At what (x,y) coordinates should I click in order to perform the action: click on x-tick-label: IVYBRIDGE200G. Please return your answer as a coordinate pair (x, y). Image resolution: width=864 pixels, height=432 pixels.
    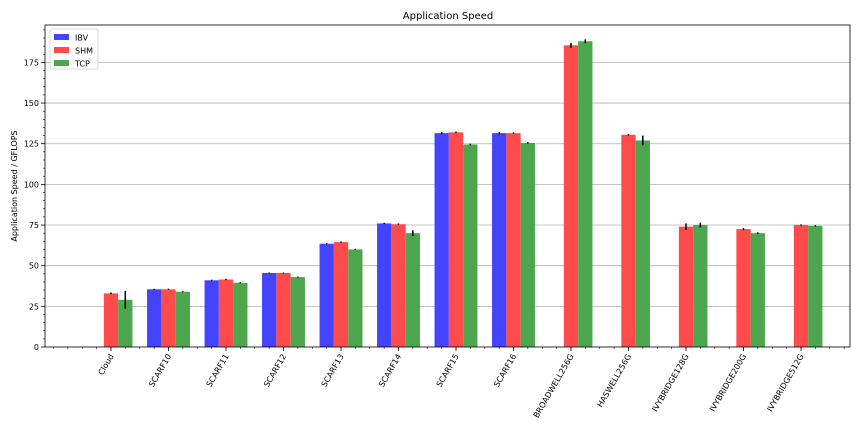
    Looking at the image, I should click on (728, 383).